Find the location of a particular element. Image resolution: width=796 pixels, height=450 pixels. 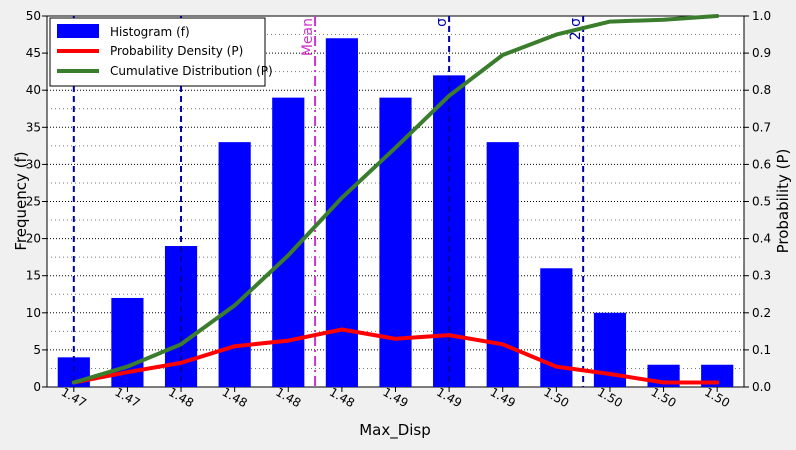

legend-label-cumulative: Cumulative Distribution (P) is located at coordinates (191, 71).